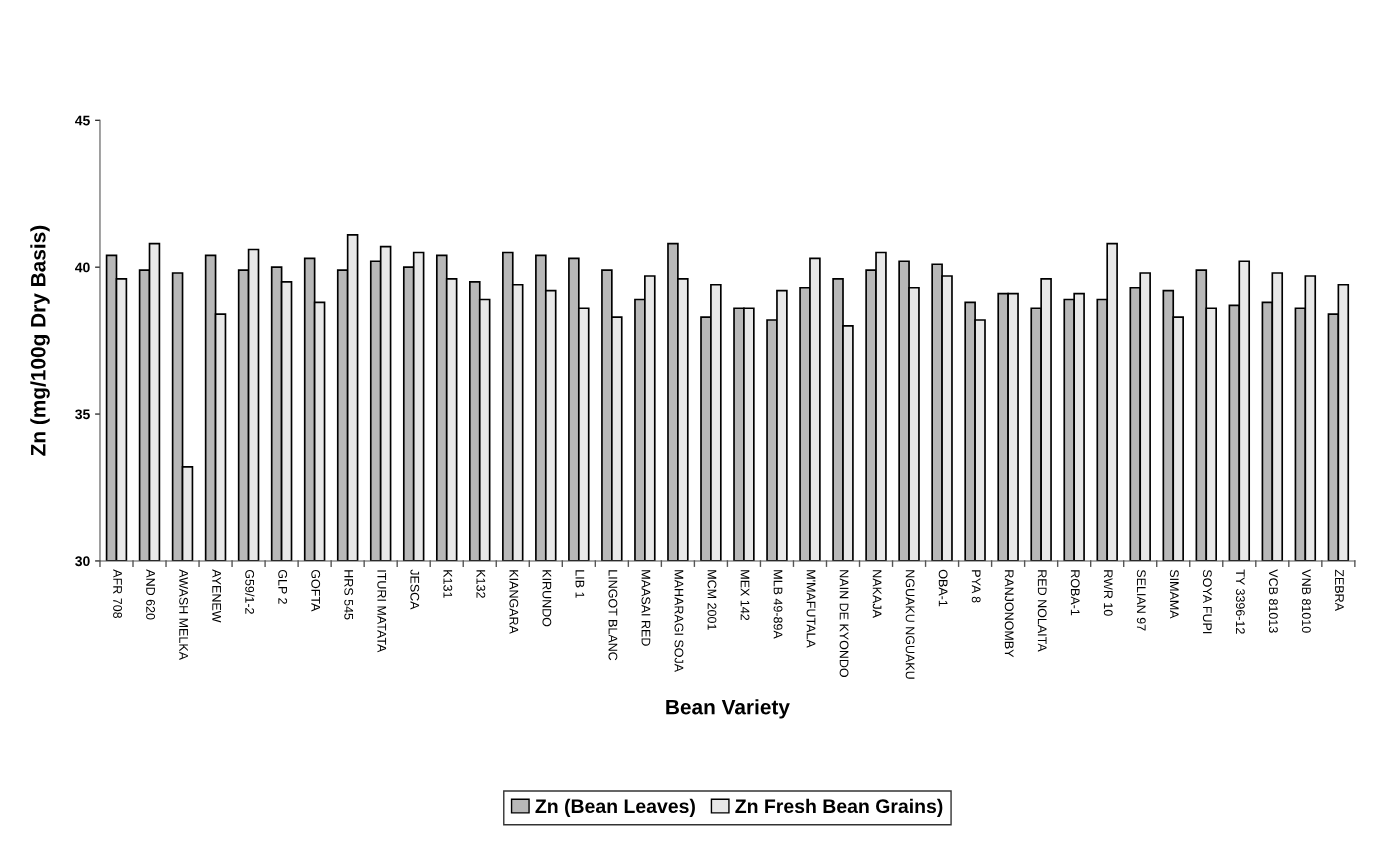 Image resolution: width=1379 pixels, height=841 pixels. What do you see at coordinates (514, 602) in the screenshot?
I see `x-tick-label: KIANGARA` at bounding box center [514, 602].